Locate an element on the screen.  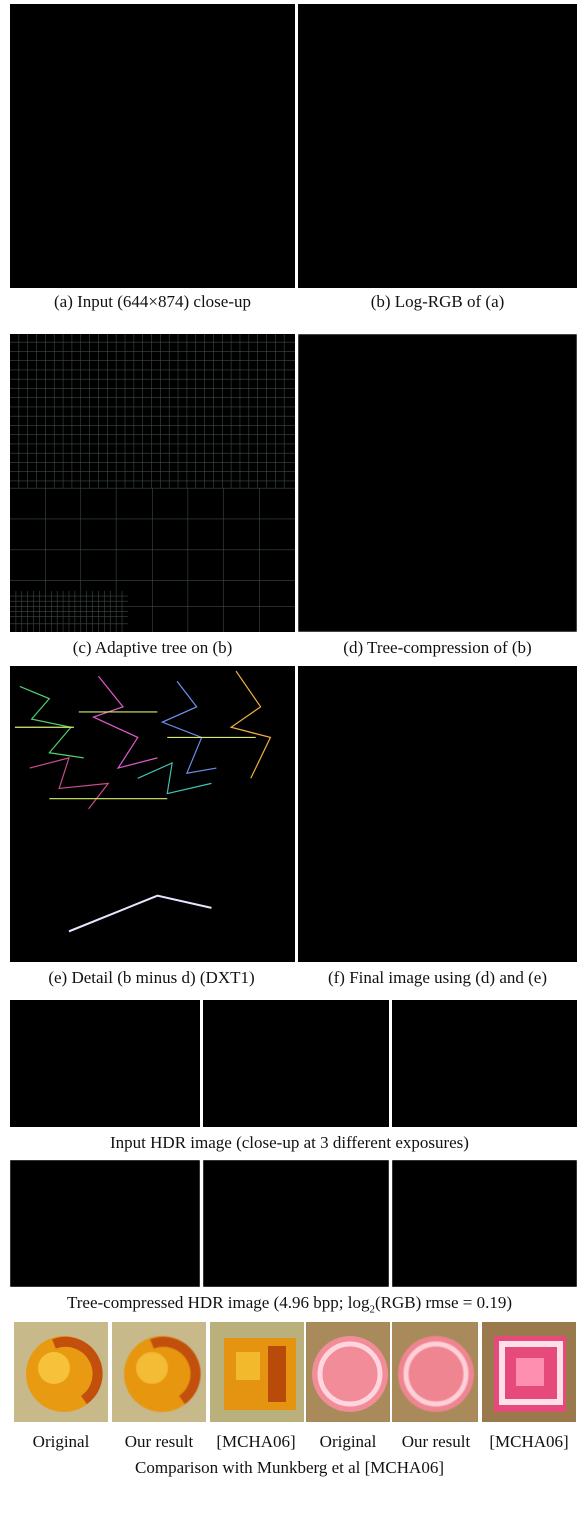
caption-d: (d) Tree-compression of (b) is located at coordinates (437, 647).